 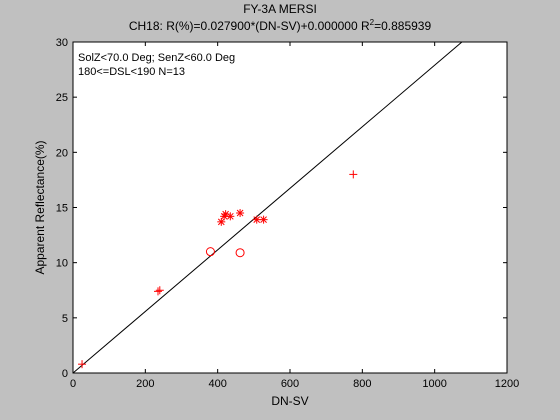 I want to click on y-tick-label: 25, so click(x=62, y=98).